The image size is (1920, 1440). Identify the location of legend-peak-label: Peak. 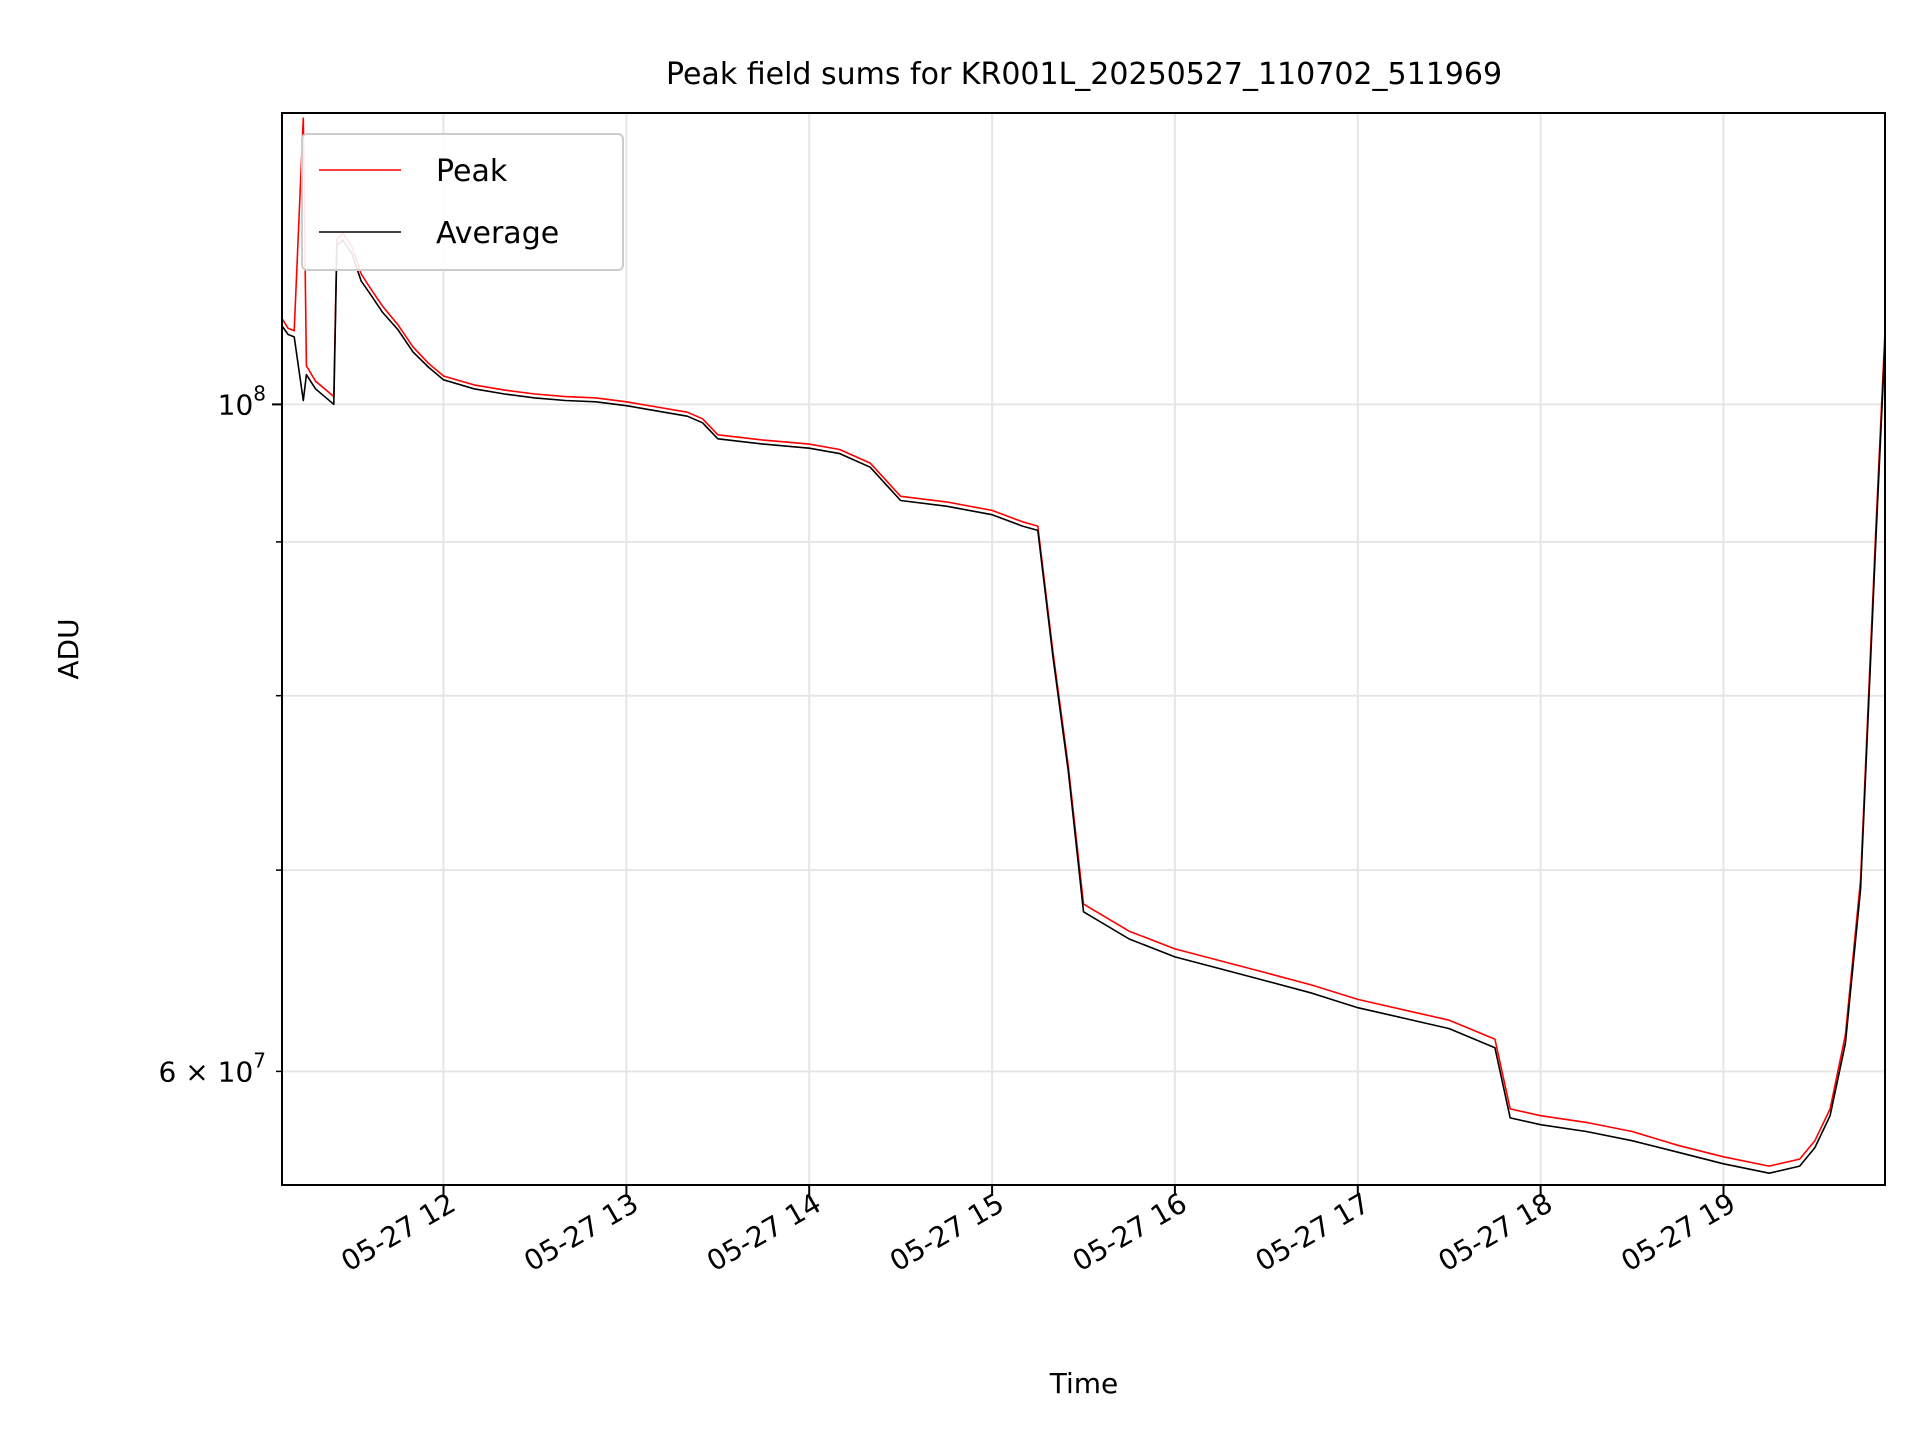
(472, 171).